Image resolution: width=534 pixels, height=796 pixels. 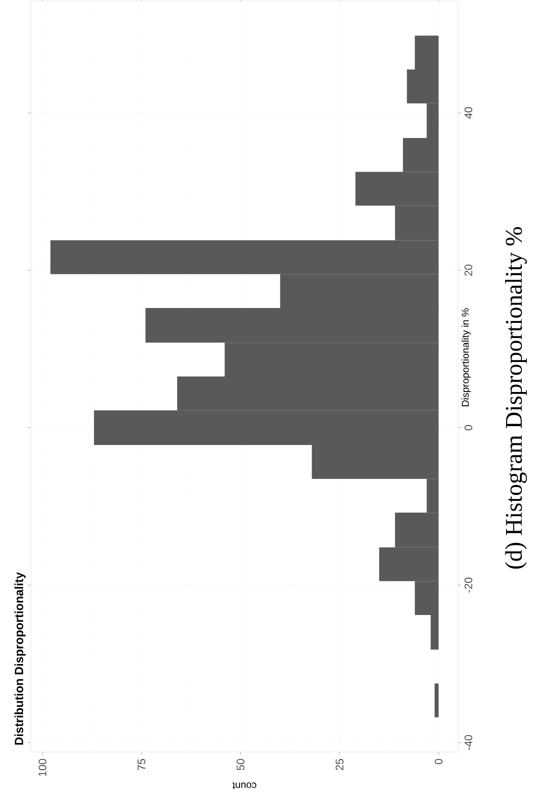 I want to click on y-tick-label: -40, so click(x=468, y=742).